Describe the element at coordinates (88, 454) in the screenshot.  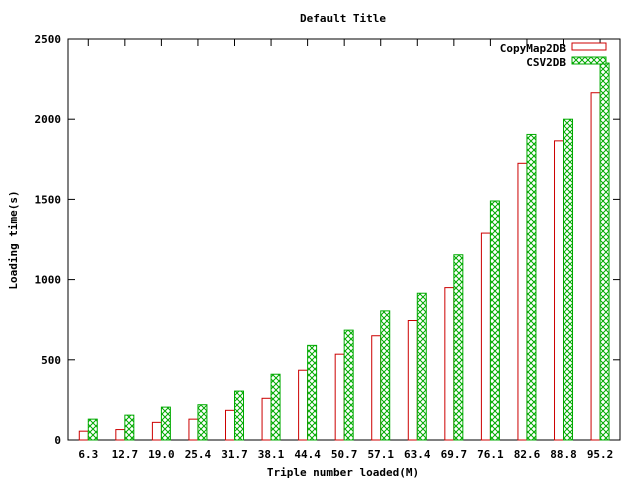
I see `x-tick-label: 6.3` at that location.